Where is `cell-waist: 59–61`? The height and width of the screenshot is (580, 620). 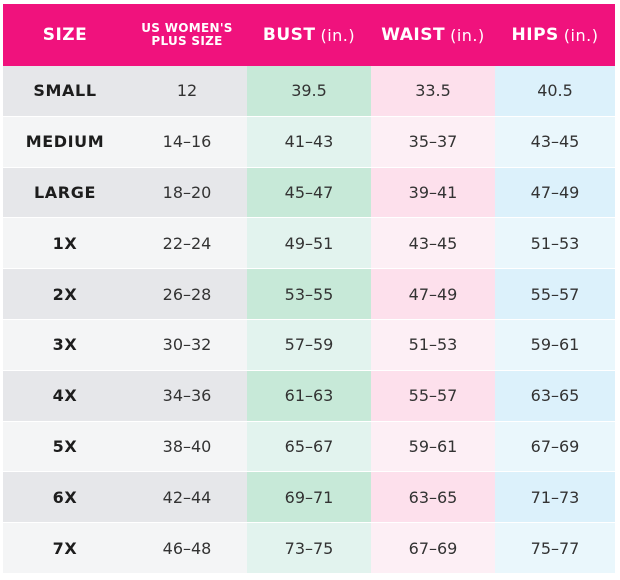 cell-waist: 59–61 is located at coordinates (433, 447).